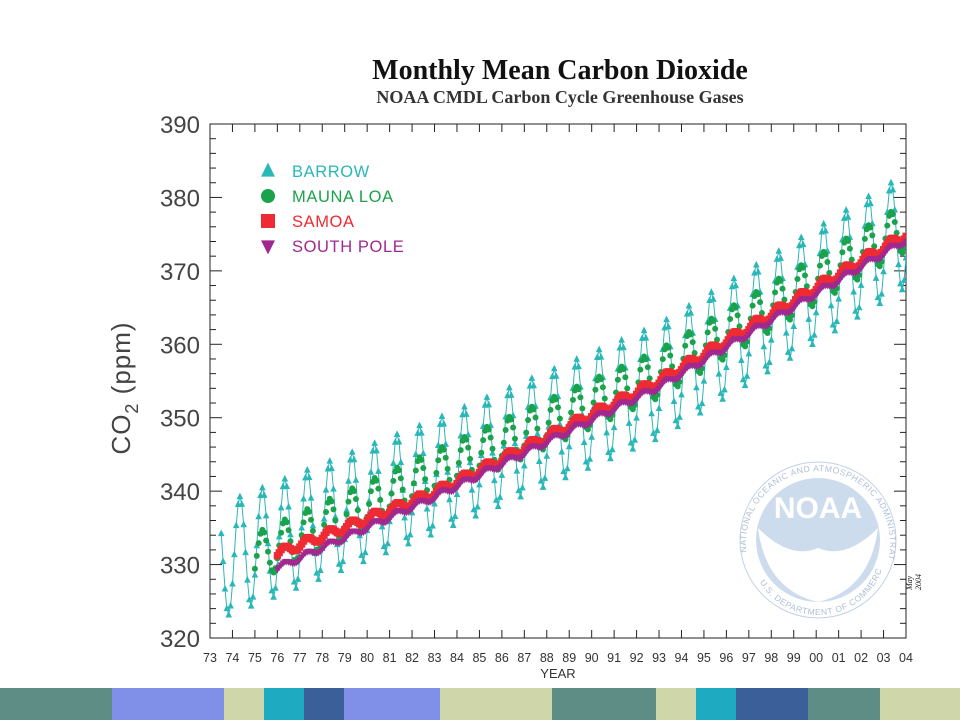  I want to click on y-tick-labels: 320 330 340 350 360 370 380 390, so click(180, 382).